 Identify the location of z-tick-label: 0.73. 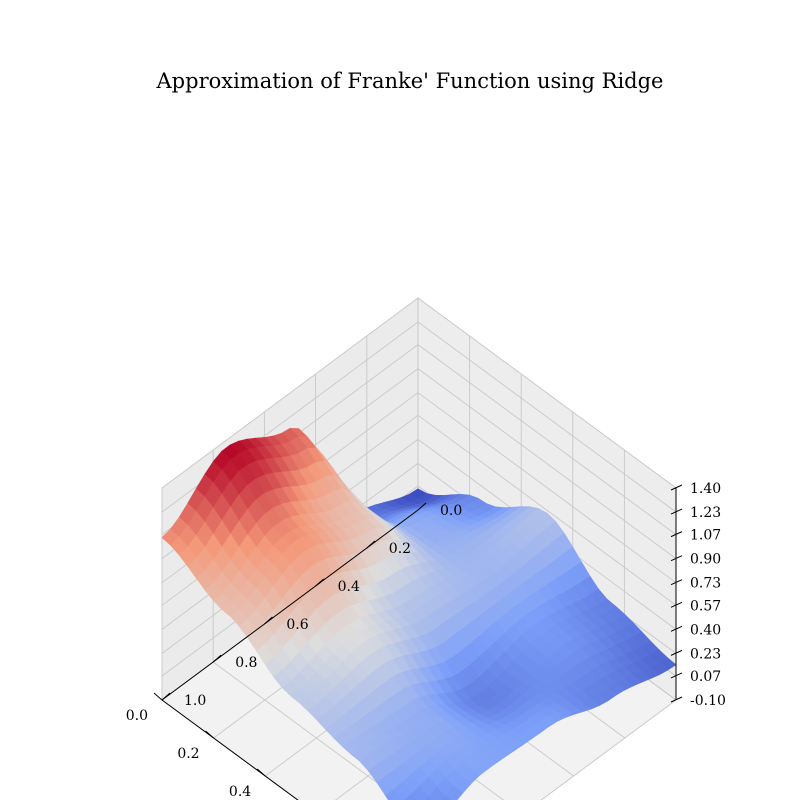
(705, 584).